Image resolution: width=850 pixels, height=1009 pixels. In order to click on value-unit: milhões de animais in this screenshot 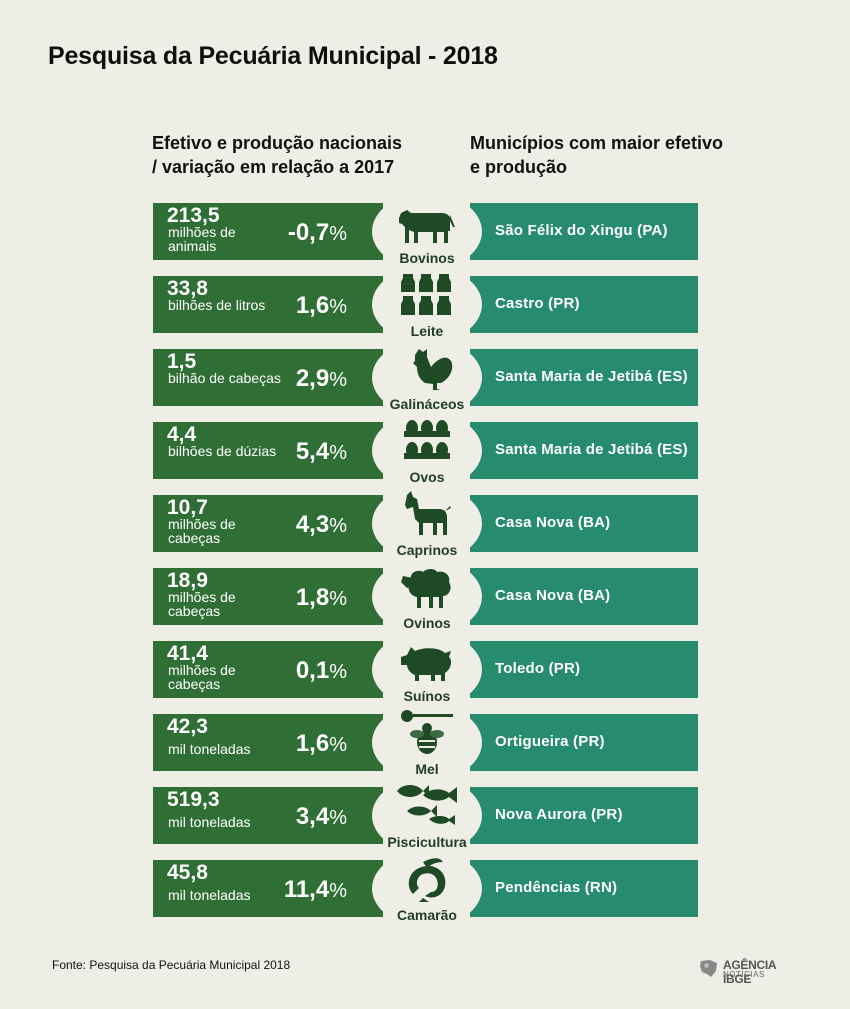, I will do `click(202, 239)`.